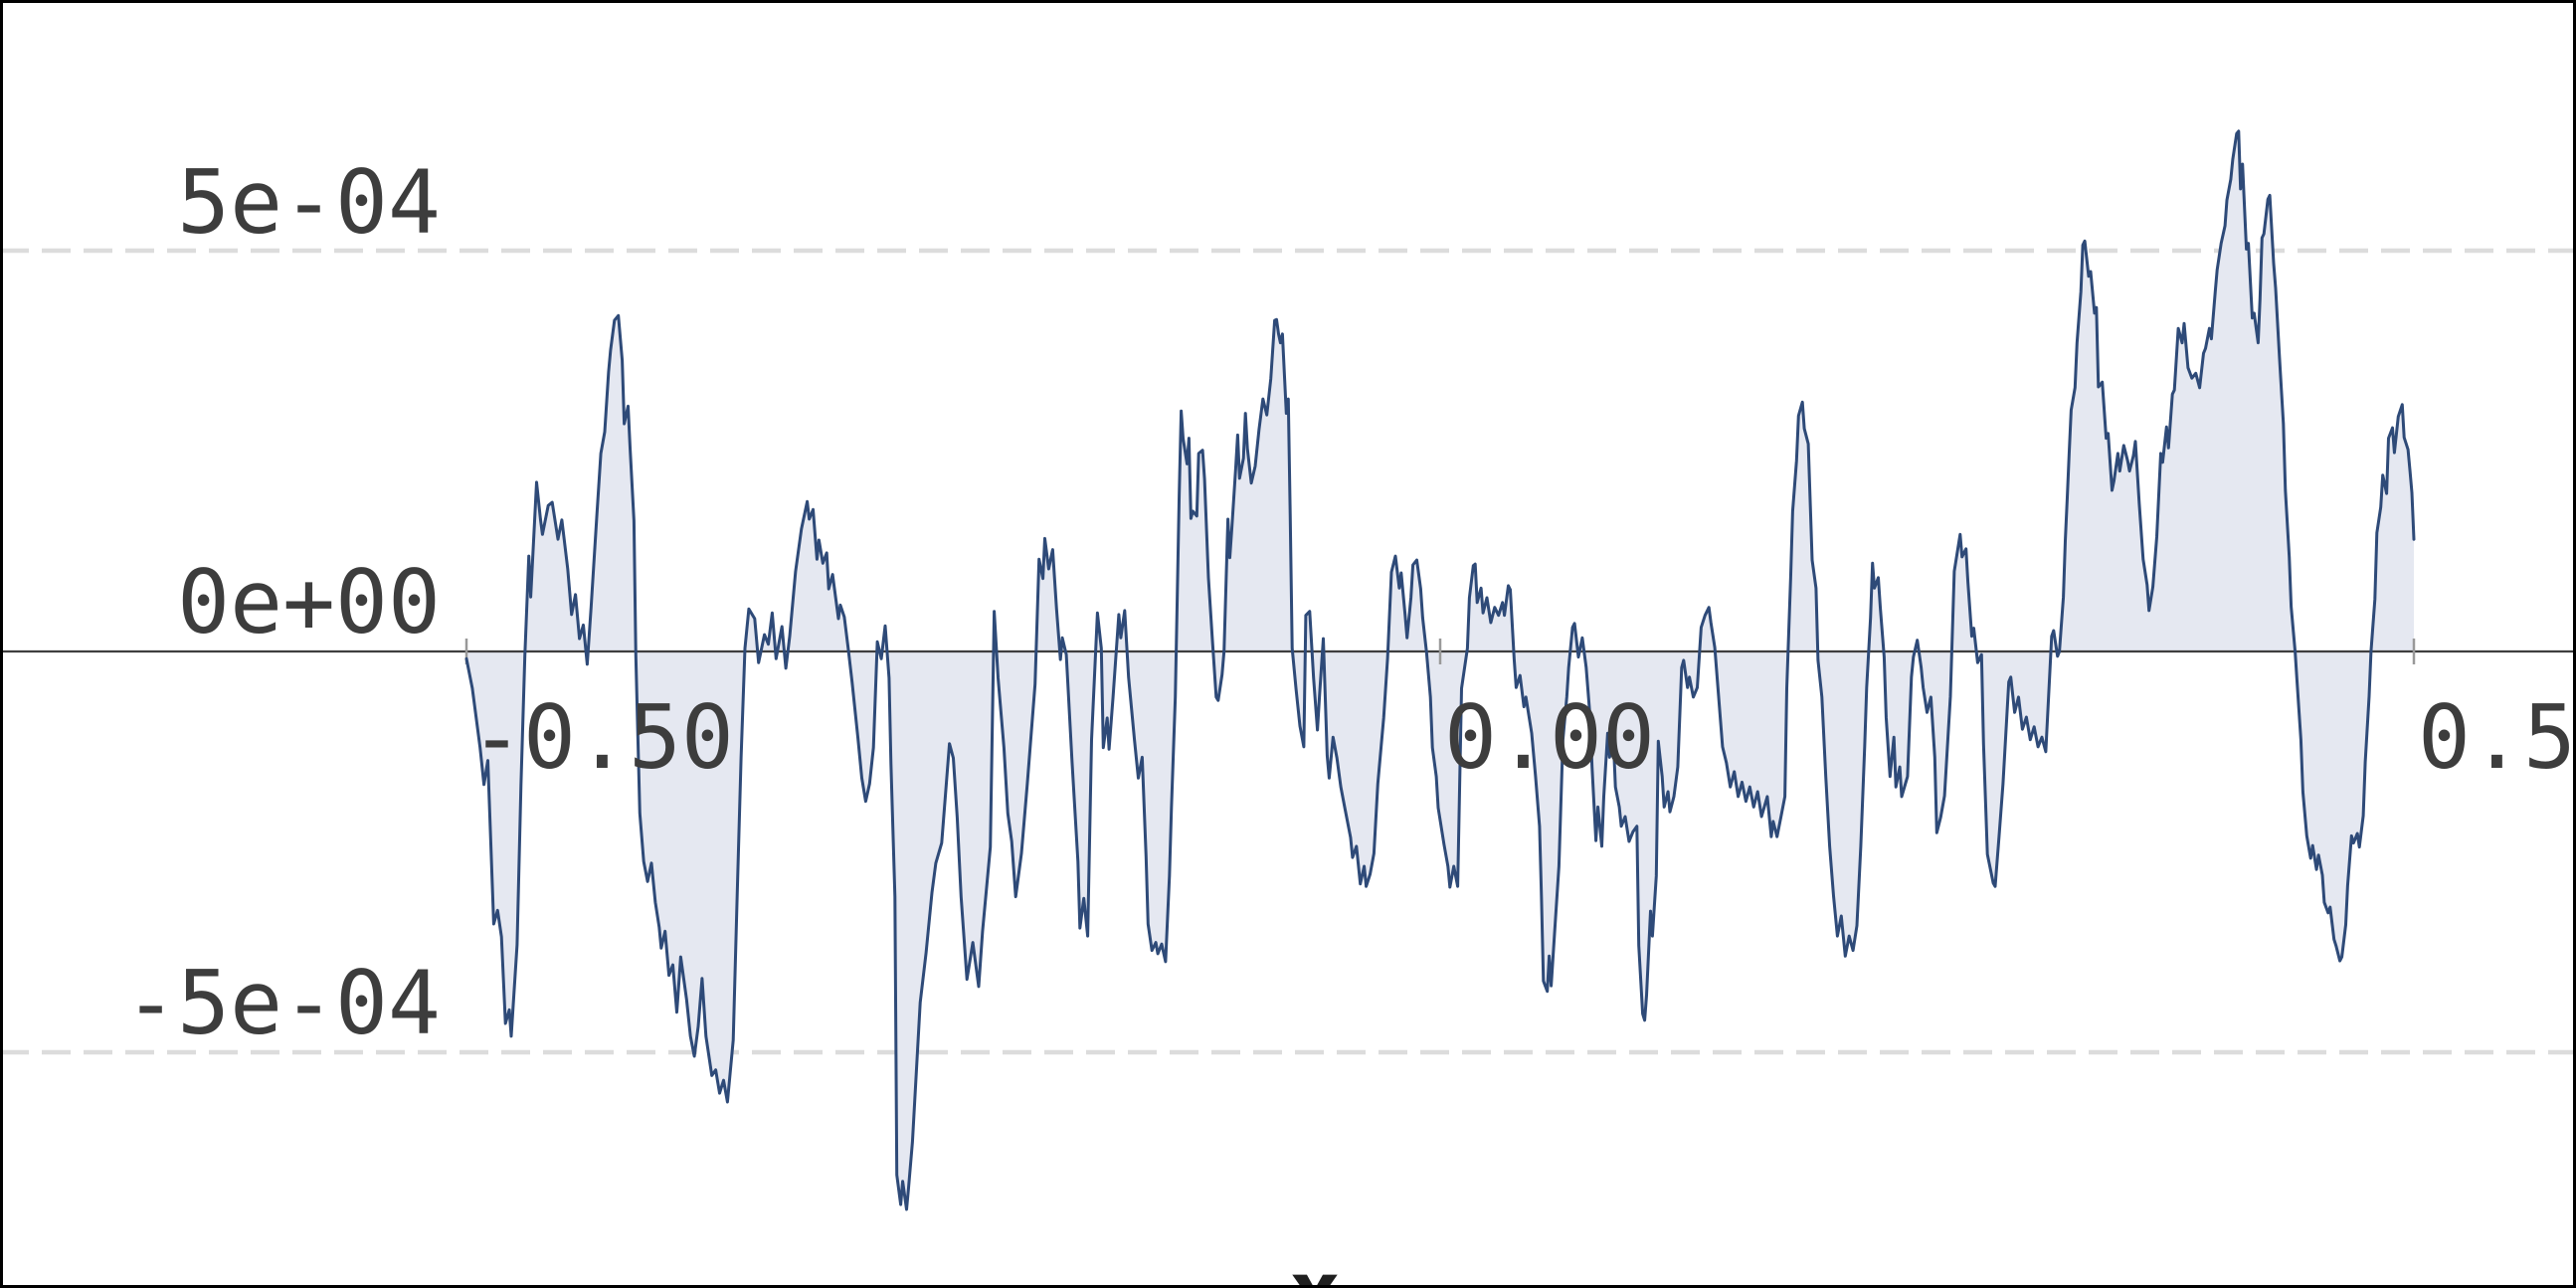 The image size is (2576, 1288). I want to click on y-tick-label-positive: 5e-04, so click(309, 202).